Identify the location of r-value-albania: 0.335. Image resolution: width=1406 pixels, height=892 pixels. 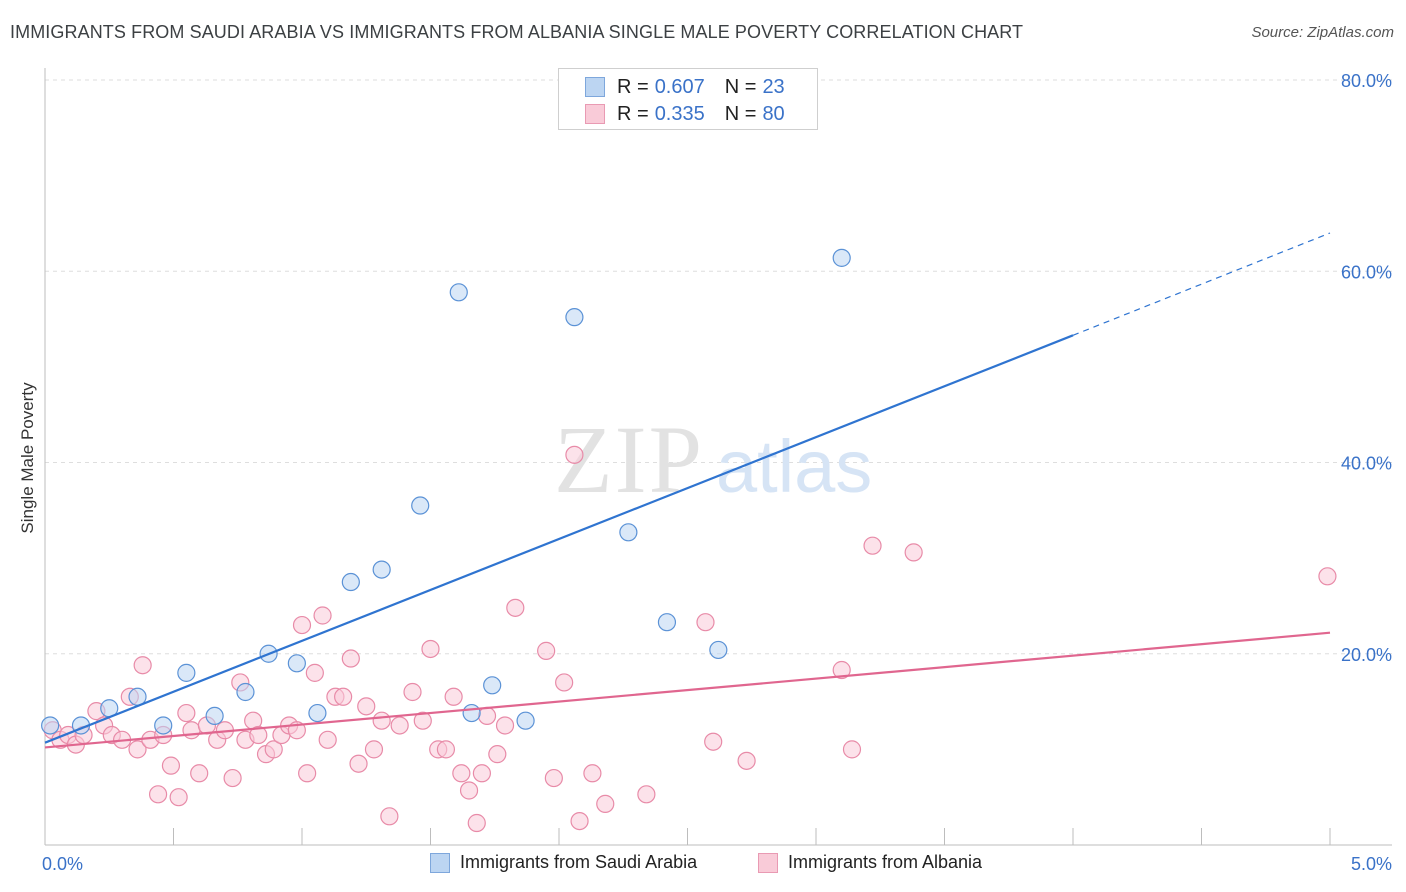
(679, 113).